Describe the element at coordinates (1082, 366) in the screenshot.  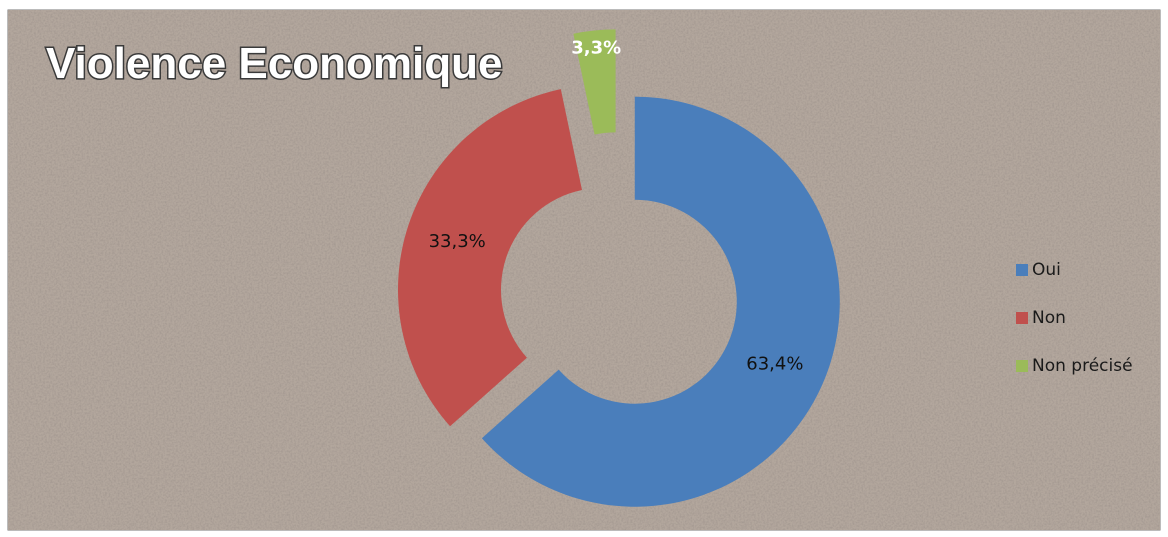
I see `legend-label: Non précisé` at that location.